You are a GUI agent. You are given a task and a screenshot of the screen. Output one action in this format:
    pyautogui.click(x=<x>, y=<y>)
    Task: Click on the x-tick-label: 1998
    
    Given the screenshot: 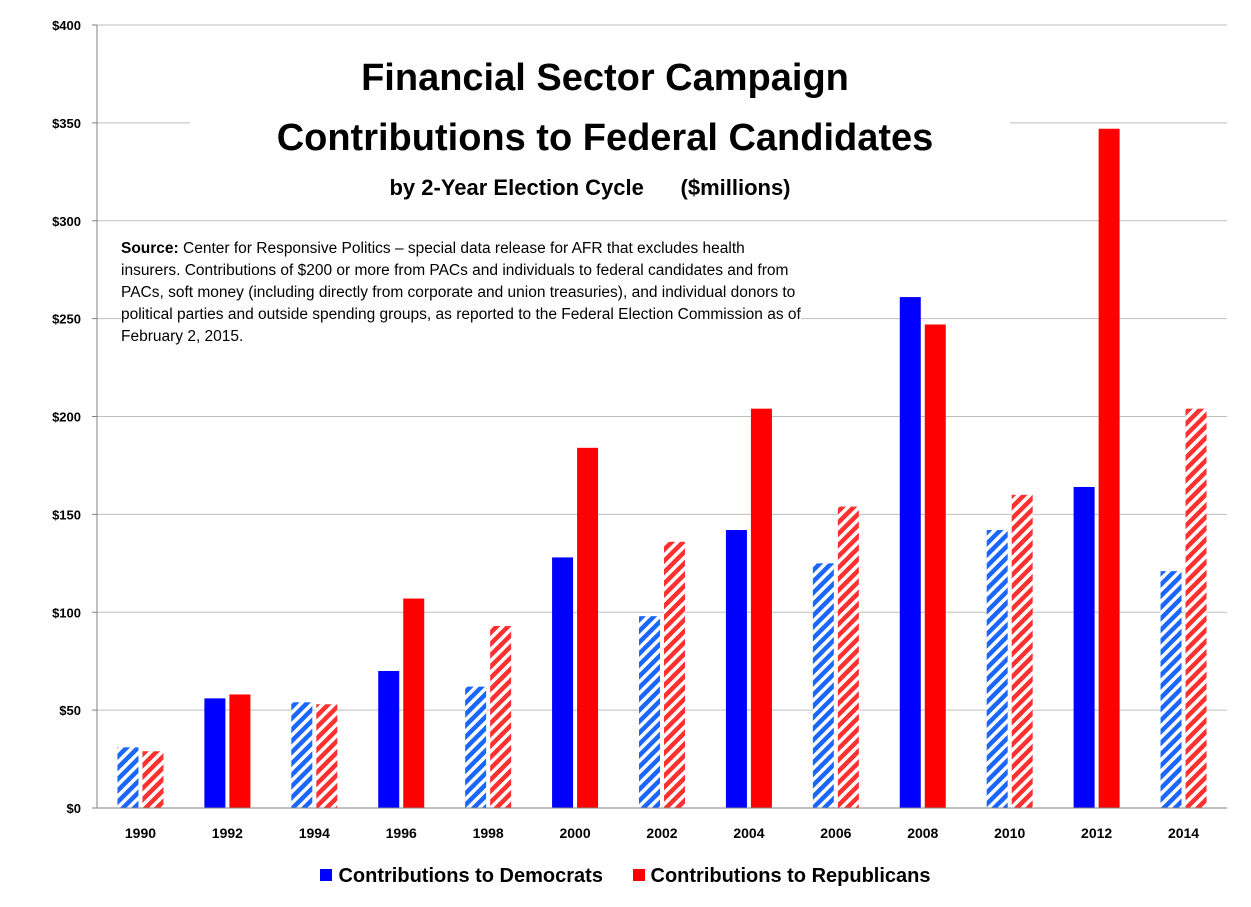 What is the action you would take?
    pyautogui.click(x=488, y=833)
    